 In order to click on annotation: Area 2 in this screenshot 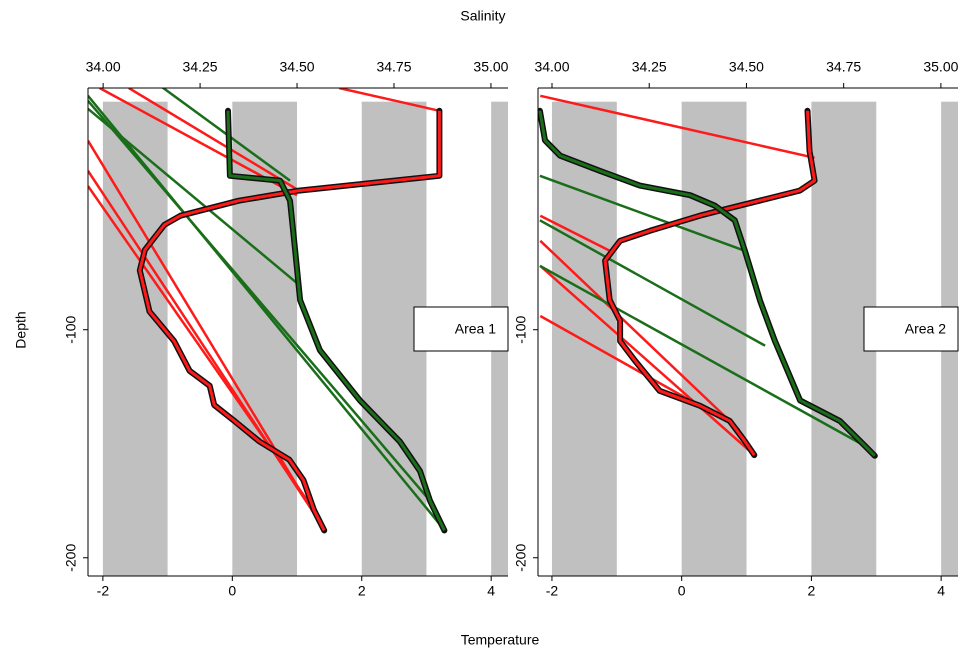, I will do `click(925, 329)`.